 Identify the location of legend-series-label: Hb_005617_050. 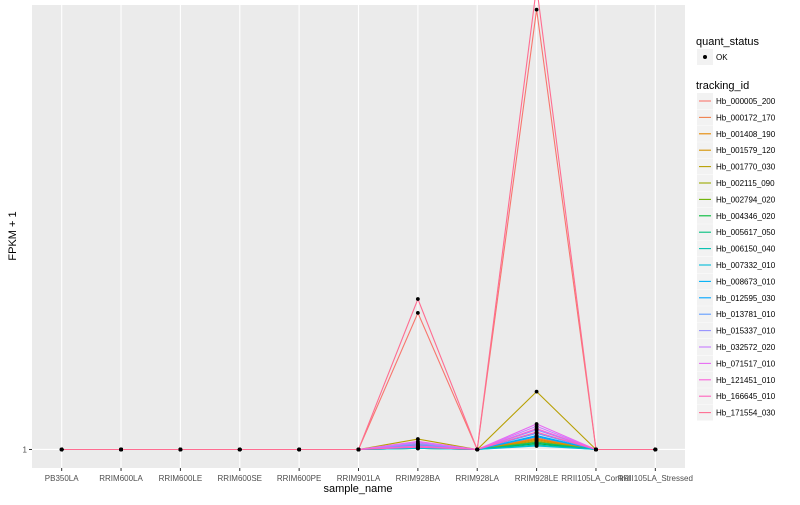
(746, 232).